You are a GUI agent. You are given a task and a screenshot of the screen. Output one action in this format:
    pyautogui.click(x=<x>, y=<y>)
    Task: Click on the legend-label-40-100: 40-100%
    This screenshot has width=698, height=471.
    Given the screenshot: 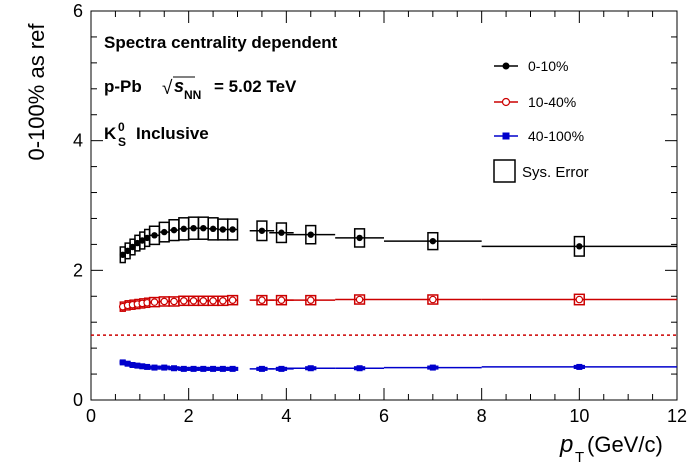 What is the action you would take?
    pyautogui.click(x=556, y=136)
    